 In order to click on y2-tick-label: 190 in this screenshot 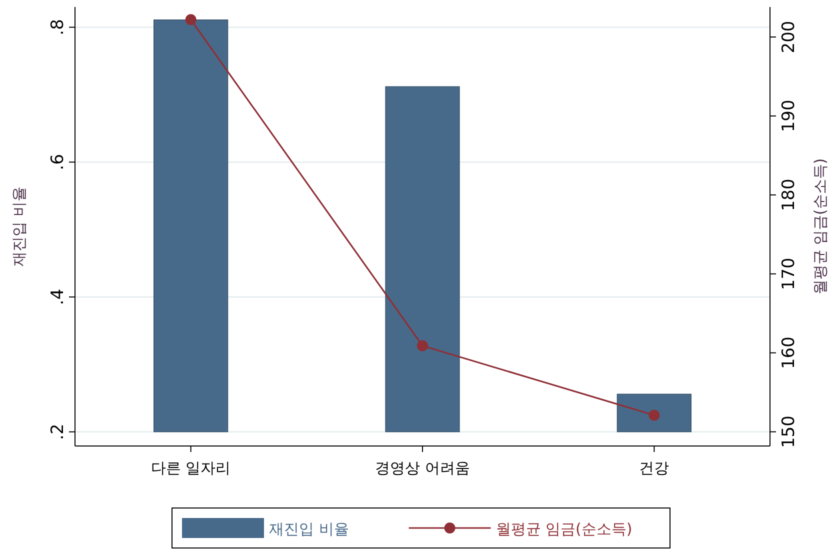, I will do `click(789, 116)`.